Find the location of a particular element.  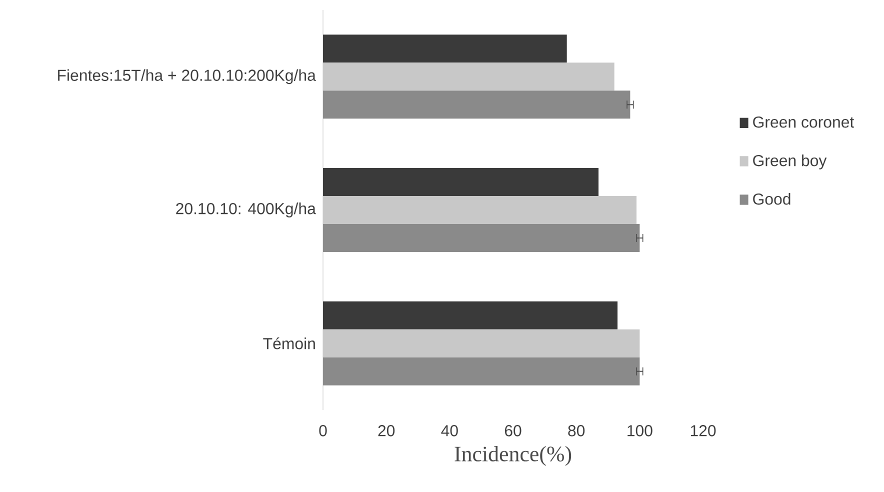

y-tick-label: 20.10.10: 400Kg/ha is located at coordinates (246, 210).